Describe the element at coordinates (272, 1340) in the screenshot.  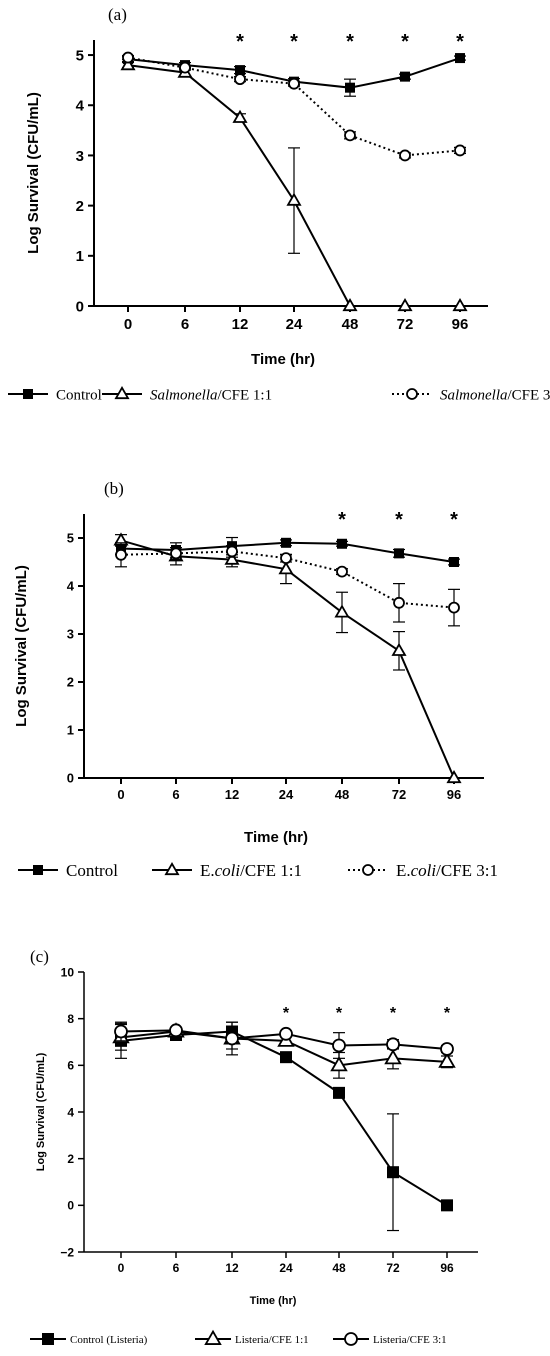
I see `legend-label: Listeria/CFE 1:1` at that location.